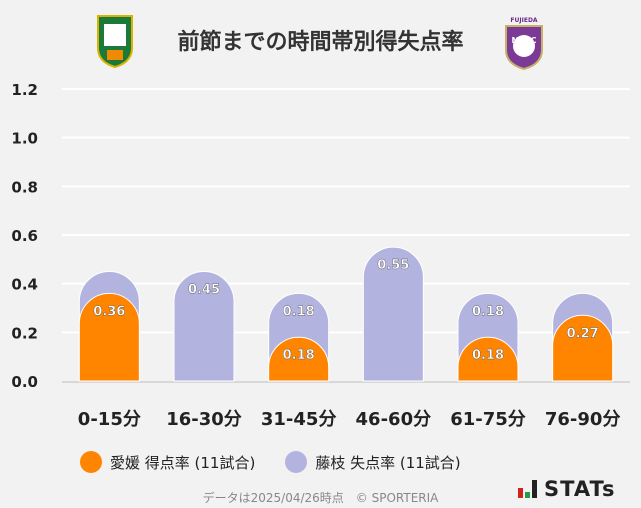 Image resolution: width=641 pixels, height=508 pixels. What do you see at coordinates (393, 265) in the screenshot?
I see `data-label: 0.55` at bounding box center [393, 265].